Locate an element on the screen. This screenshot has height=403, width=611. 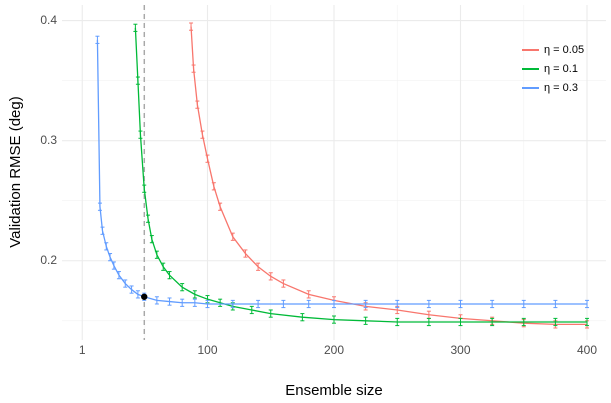
x-tick-label: 200 is located at coordinates (334, 350).